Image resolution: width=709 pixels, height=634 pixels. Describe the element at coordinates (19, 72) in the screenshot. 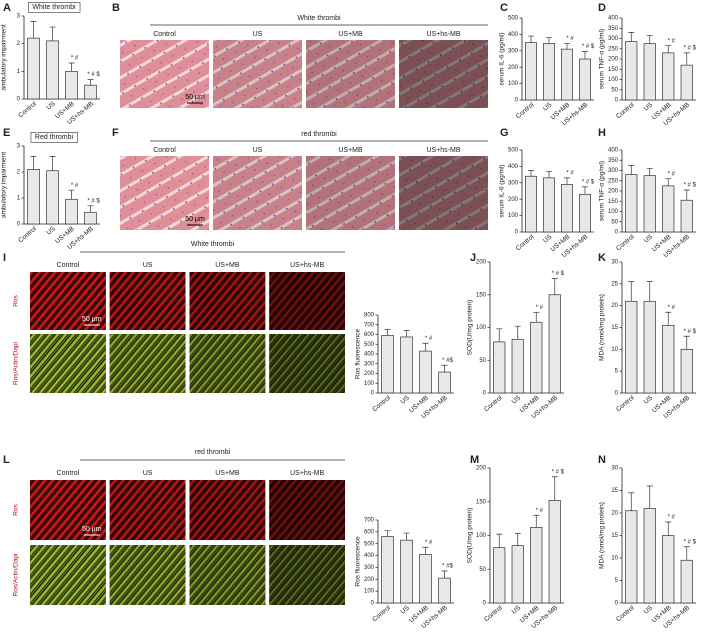

I see `y-tick-label: 1` at that location.